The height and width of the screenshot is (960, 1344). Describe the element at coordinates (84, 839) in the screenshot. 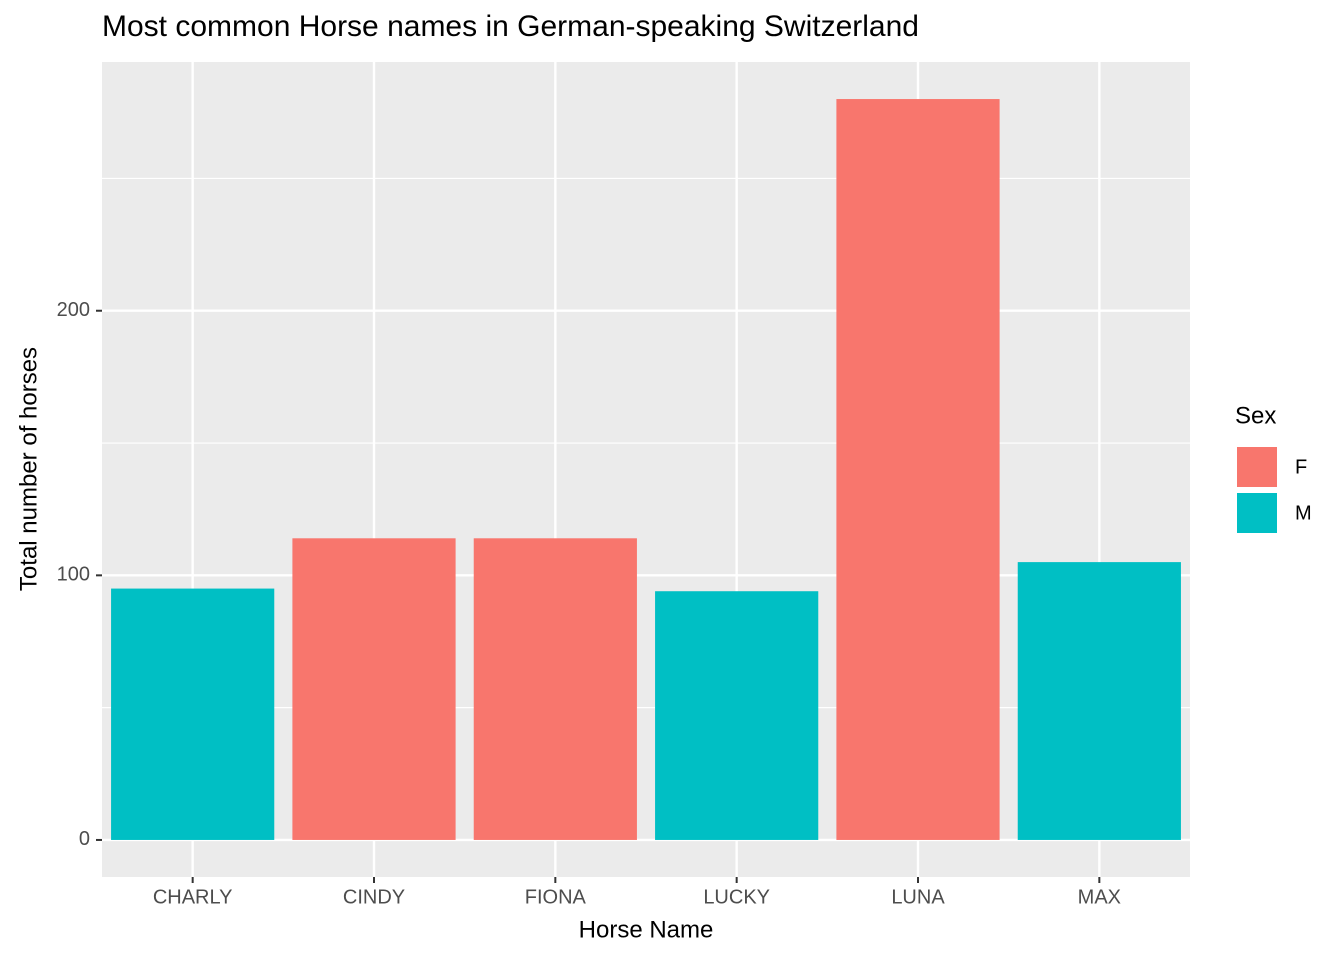

I see `y-tick-label: 0` at that location.